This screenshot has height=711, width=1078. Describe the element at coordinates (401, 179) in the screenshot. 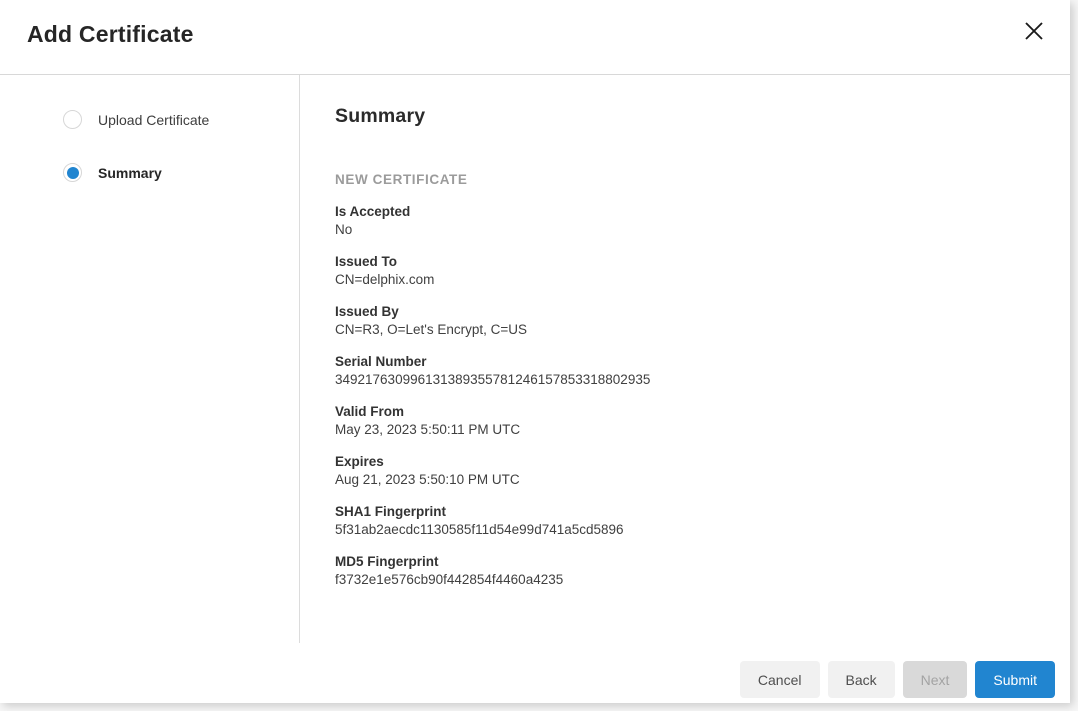

I see `section-title: NEW CERTIFICATE` at that location.